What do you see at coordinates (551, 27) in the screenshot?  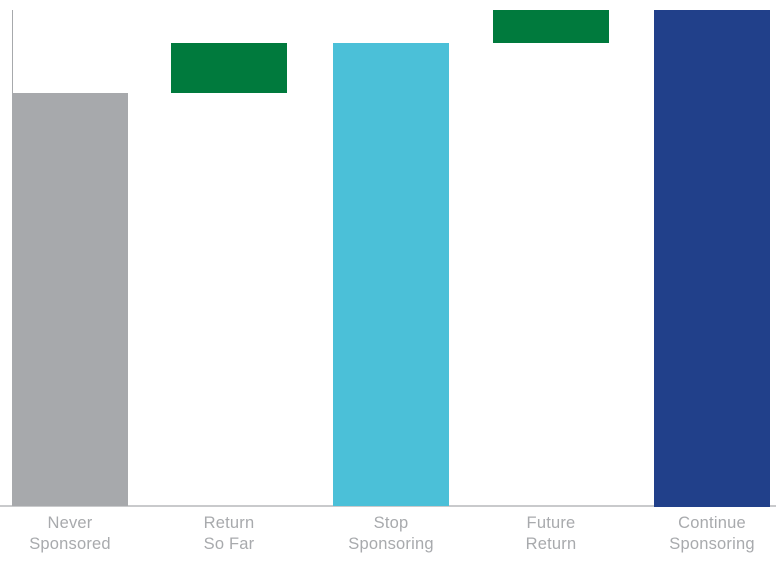 I see `bar-future-return` at bounding box center [551, 27].